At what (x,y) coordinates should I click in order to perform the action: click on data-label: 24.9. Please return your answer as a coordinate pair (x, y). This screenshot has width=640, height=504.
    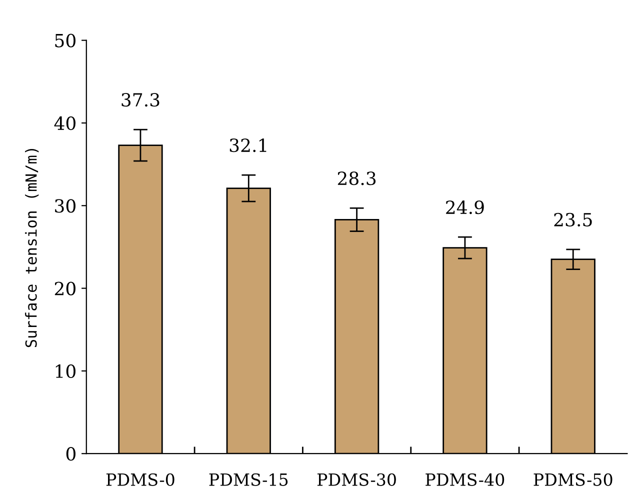
    Looking at the image, I should click on (465, 207).